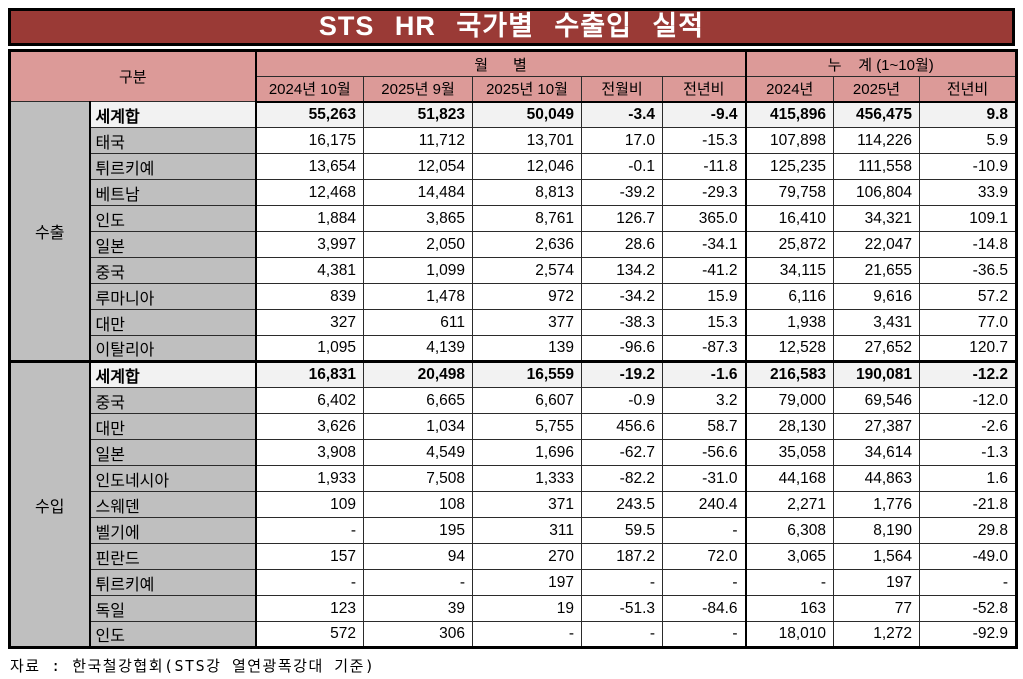 The height and width of the screenshot is (679, 1023). What do you see at coordinates (527, 89) in the screenshot?
I see `col-header-2025-10: 2025년 10월` at bounding box center [527, 89].